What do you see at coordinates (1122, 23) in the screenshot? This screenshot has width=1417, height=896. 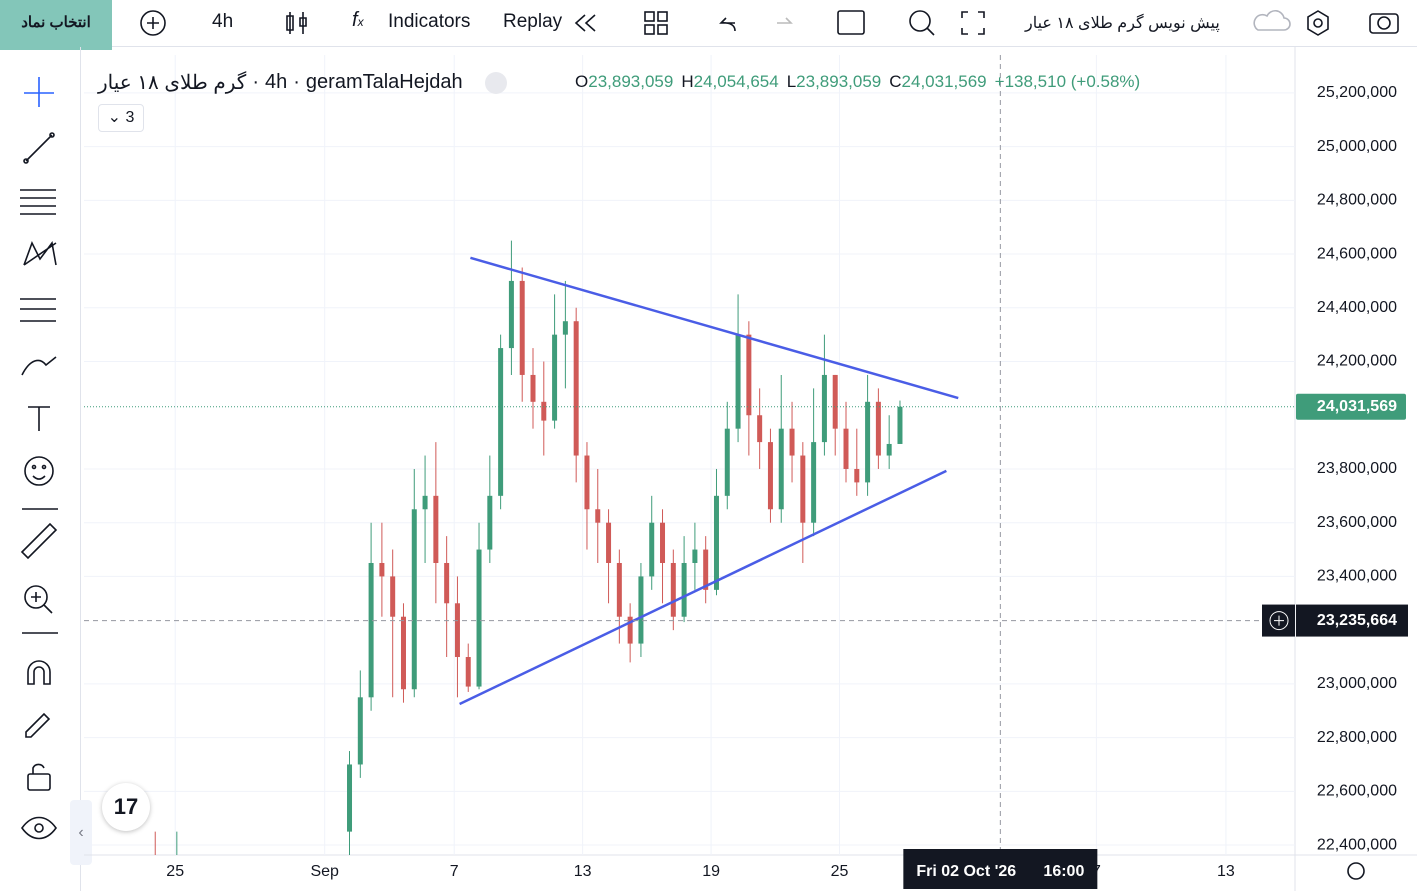 I see `layout-name: پیش نویس گرم طلای ۱۸ عیار` at bounding box center [1122, 23].